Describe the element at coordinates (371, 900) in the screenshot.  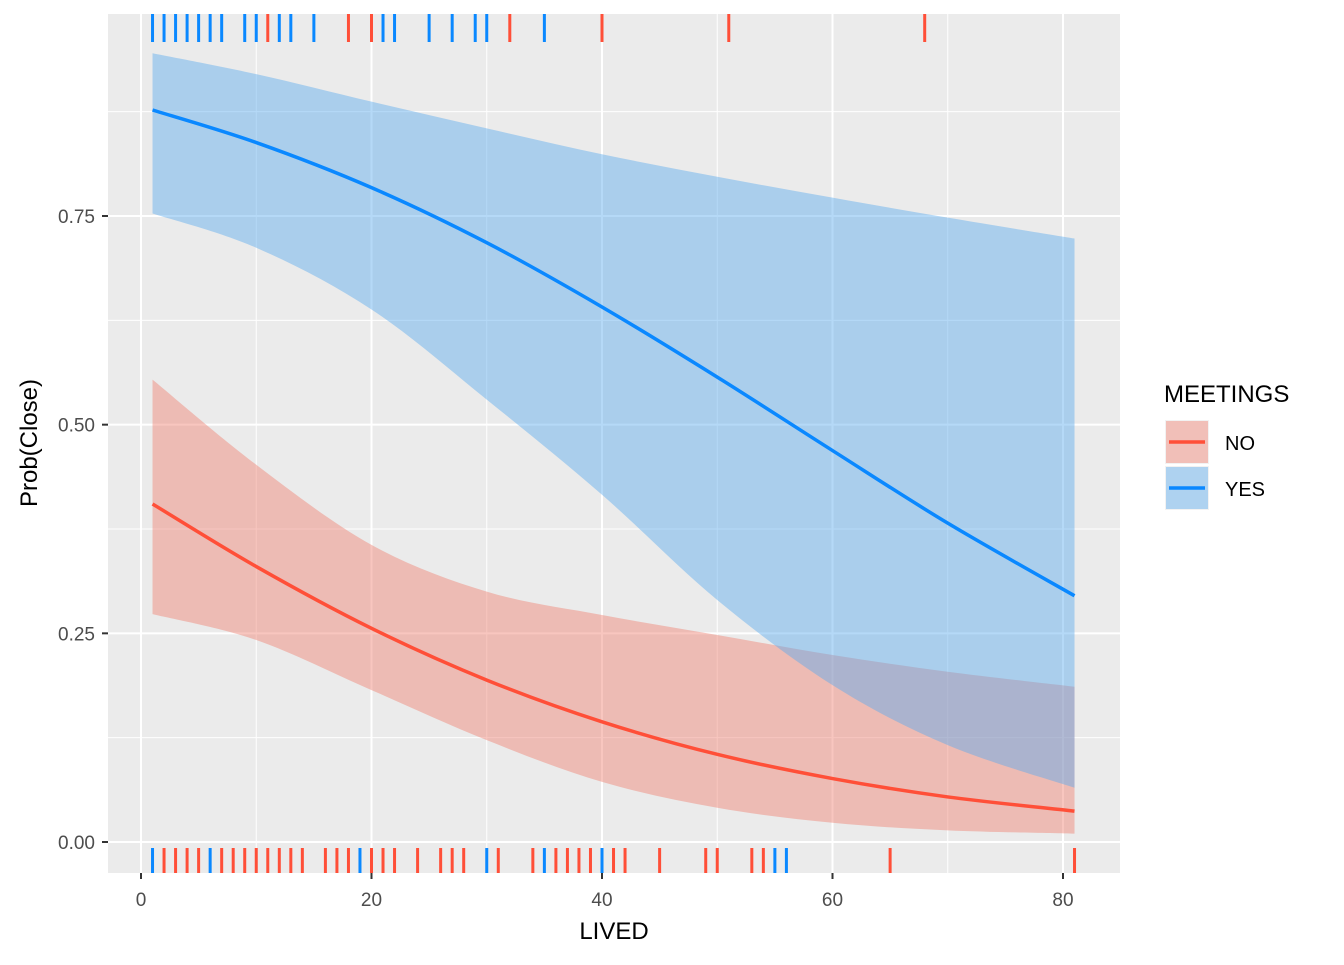
I see `x-tick-label: 20` at that location.